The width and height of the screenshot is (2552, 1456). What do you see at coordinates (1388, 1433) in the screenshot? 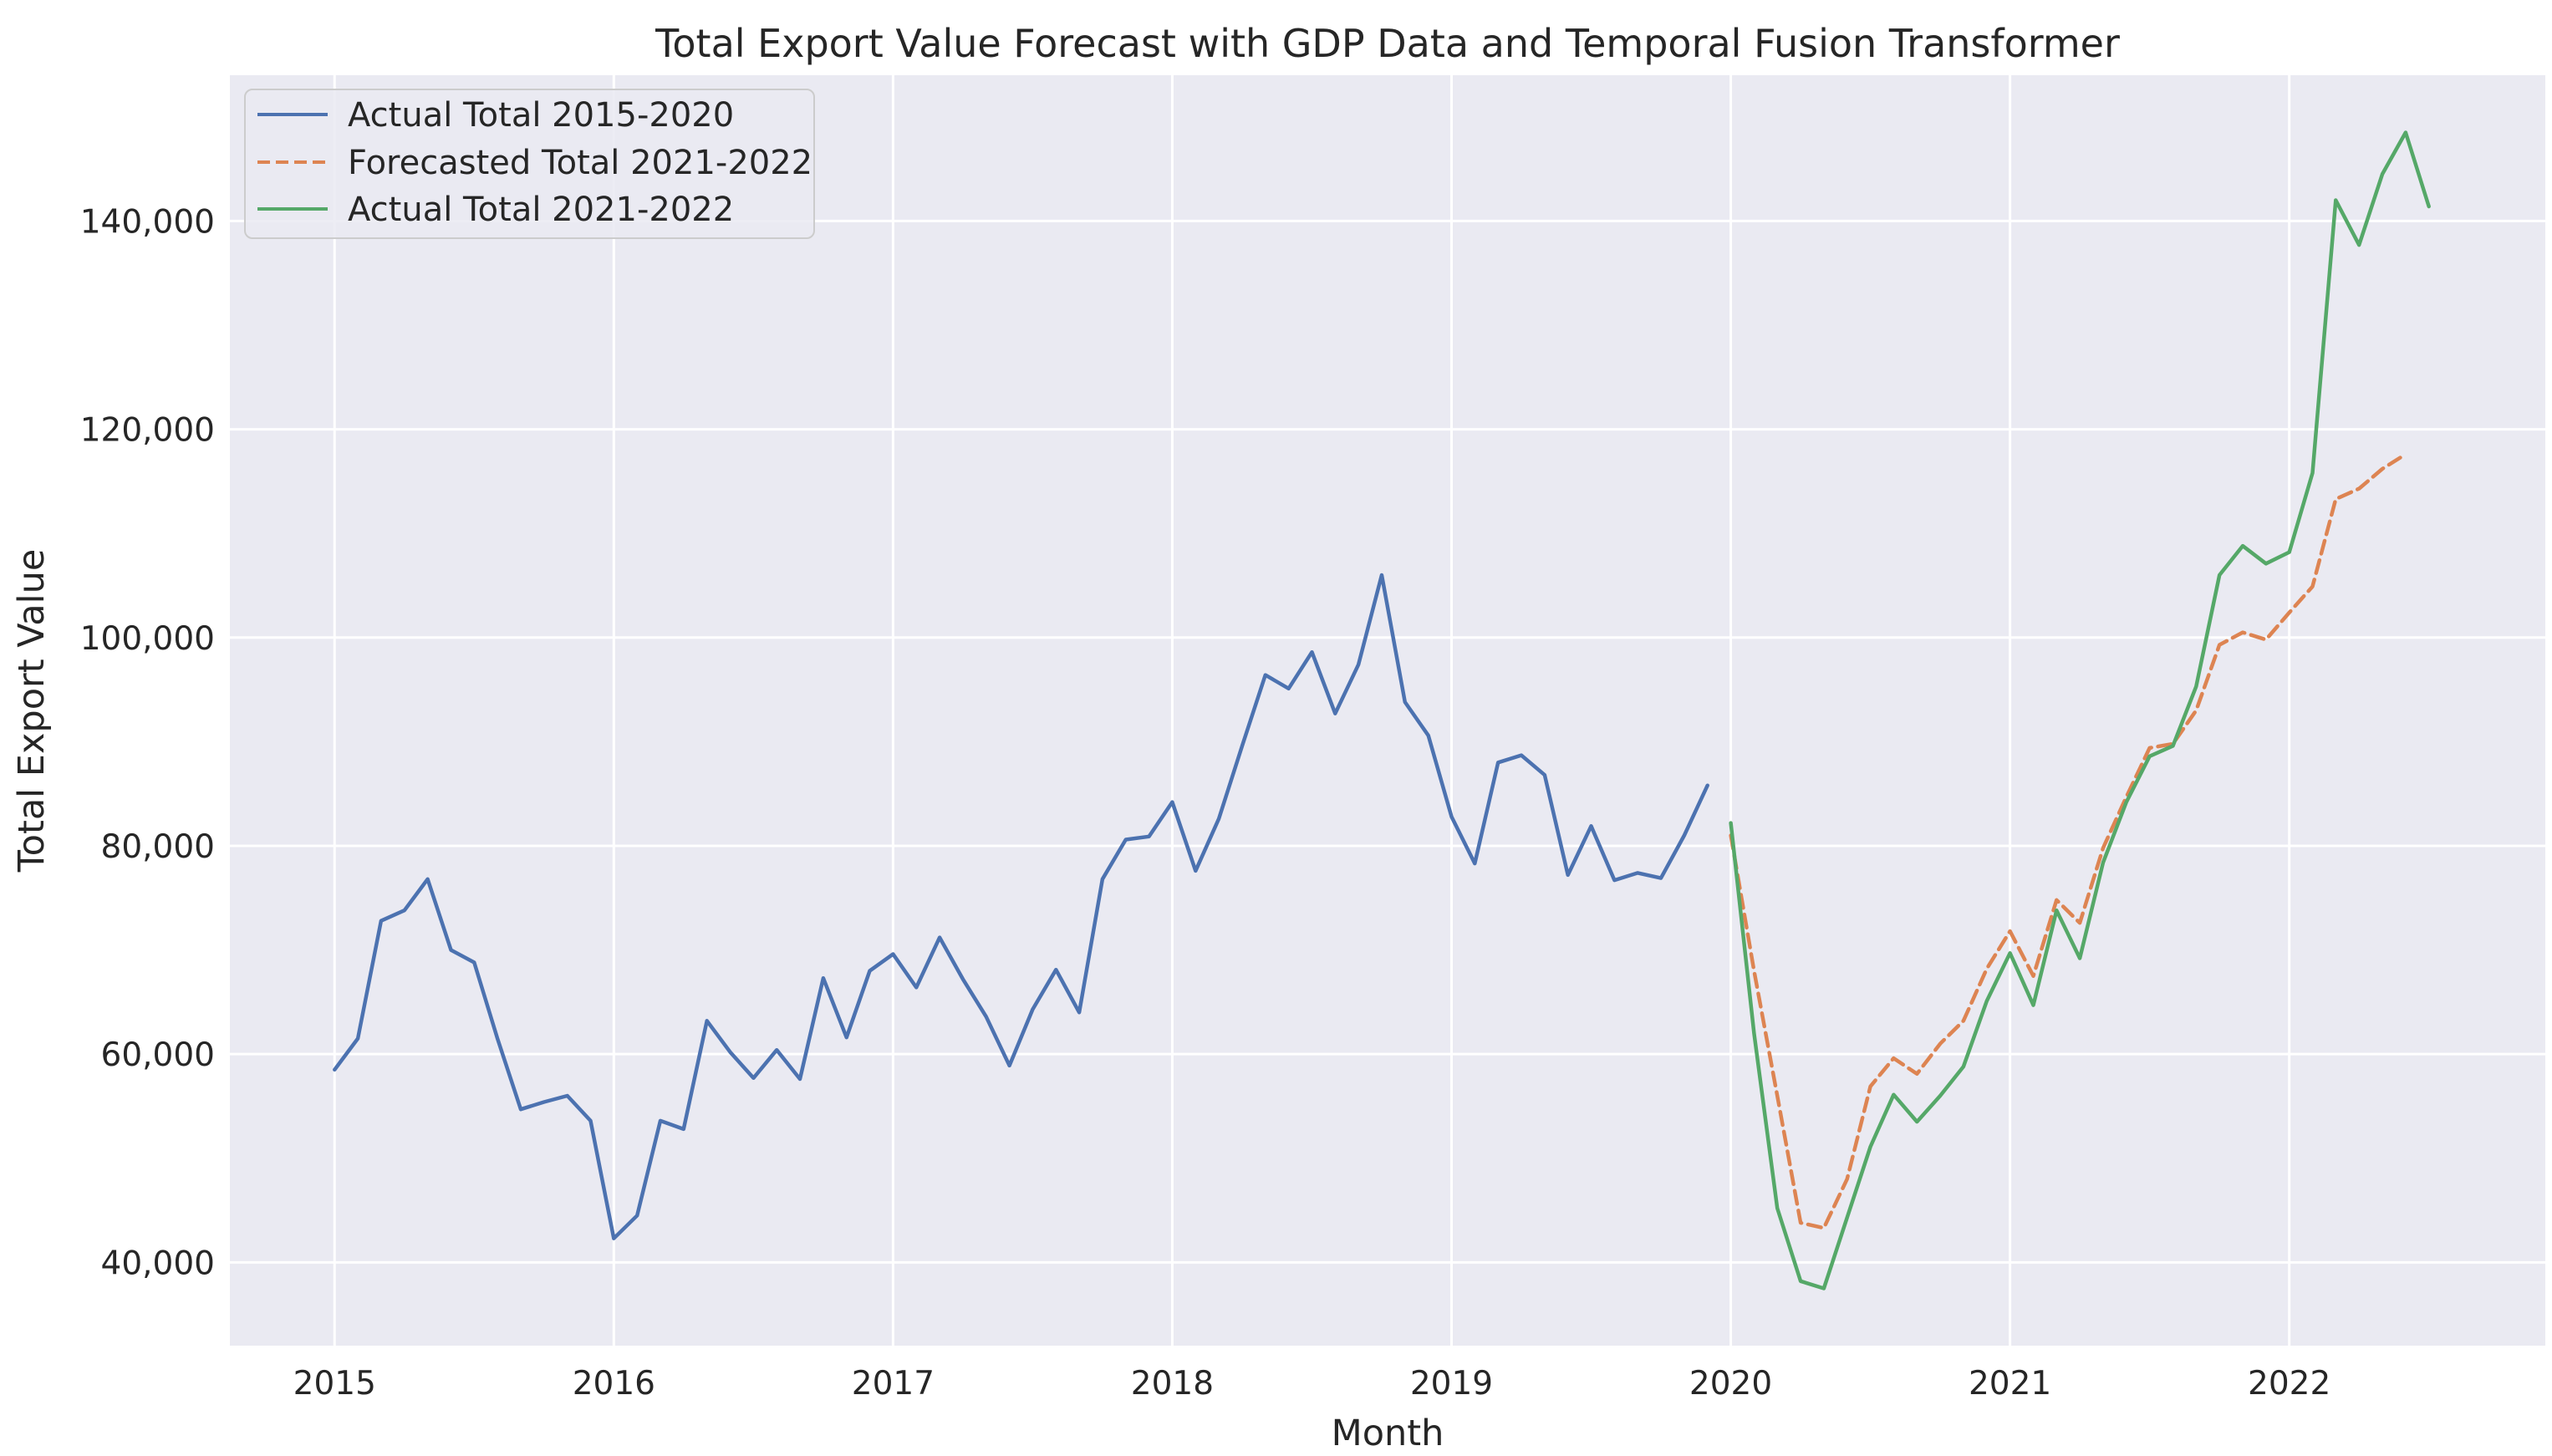
I see `x-axis-label: Month` at bounding box center [1388, 1433].